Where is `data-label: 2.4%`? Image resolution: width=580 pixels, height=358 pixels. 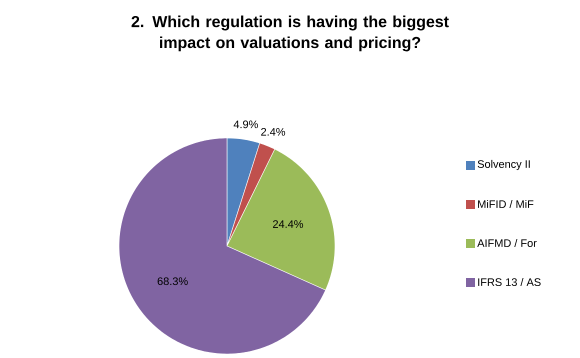
data-label: 2.4% is located at coordinates (273, 132).